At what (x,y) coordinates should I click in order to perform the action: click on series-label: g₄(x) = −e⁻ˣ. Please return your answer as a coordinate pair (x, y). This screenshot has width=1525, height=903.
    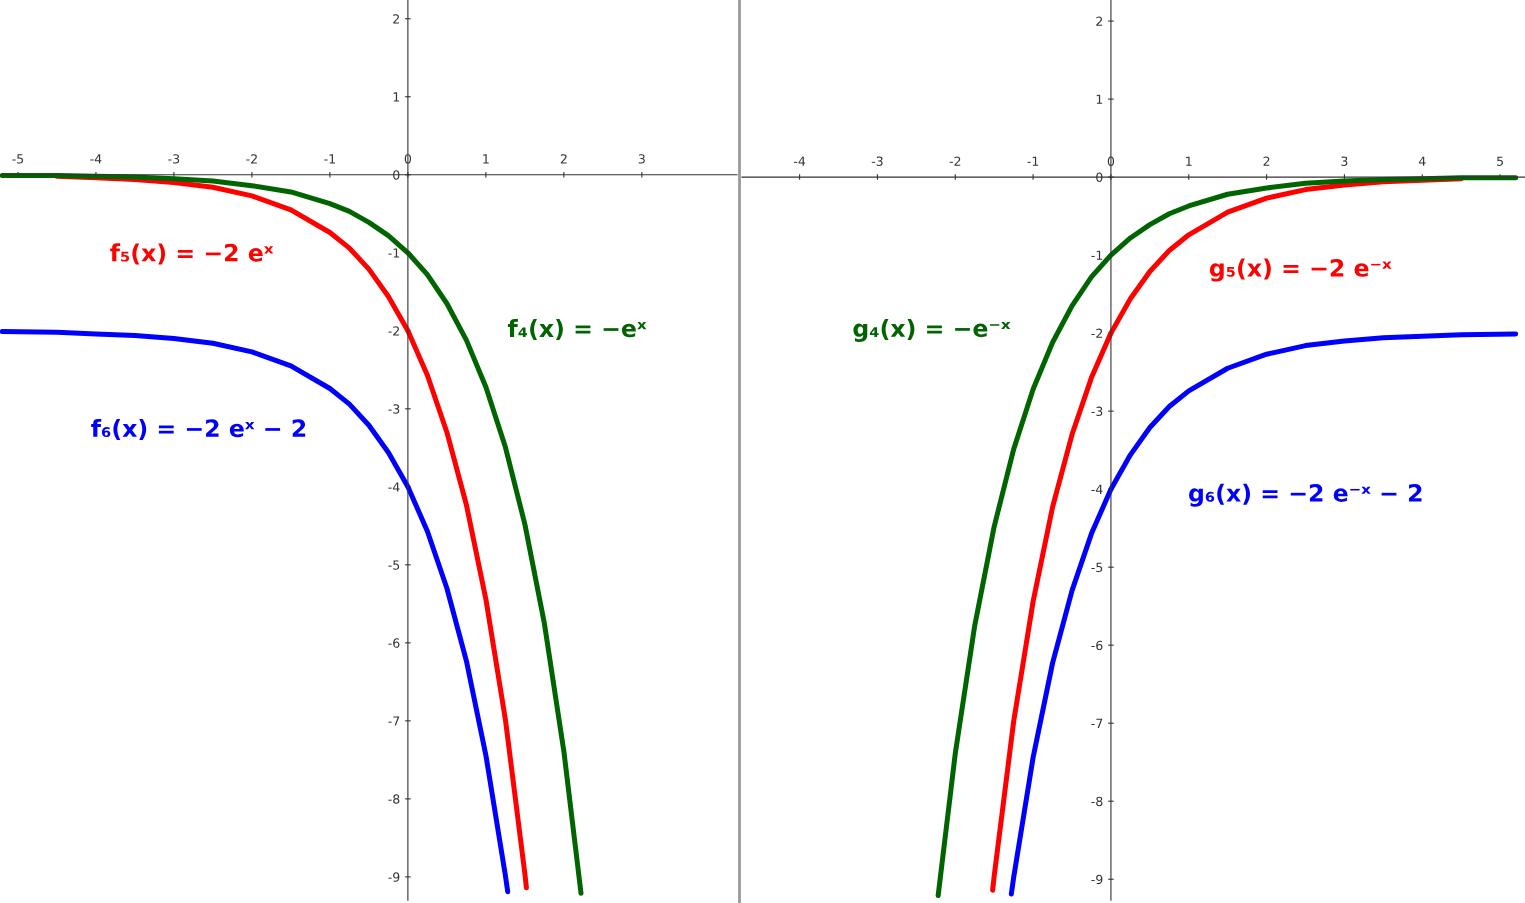
    Looking at the image, I should click on (932, 330).